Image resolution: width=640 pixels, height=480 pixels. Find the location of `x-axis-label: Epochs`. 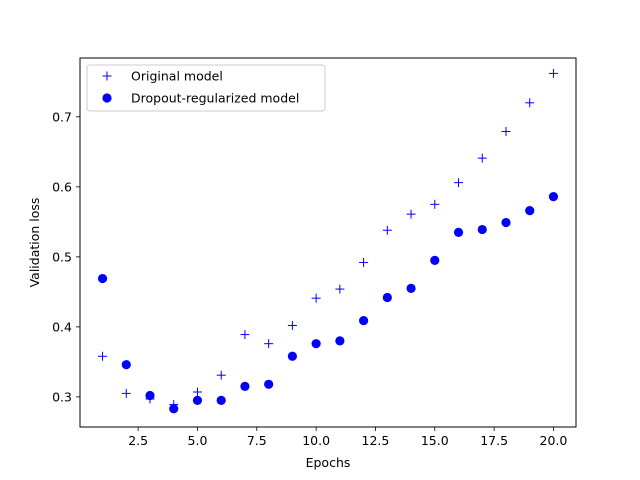

x-axis-label: Epochs is located at coordinates (328, 462).